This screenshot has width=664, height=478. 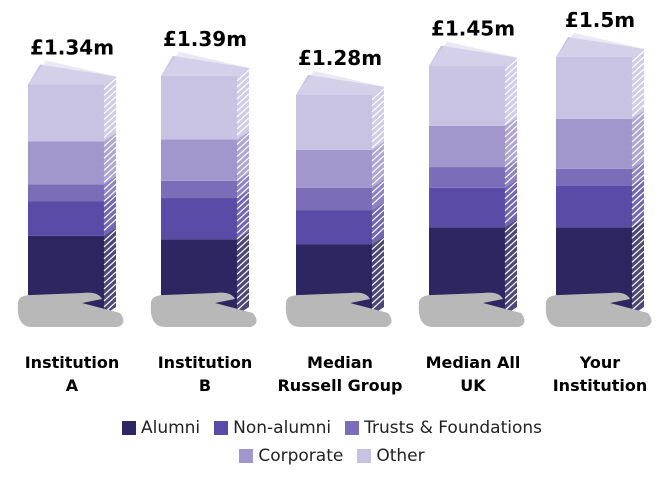 What do you see at coordinates (332, 456) in the screenshot?
I see `legend-row: Corporate Other` at bounding box center [332, 456].